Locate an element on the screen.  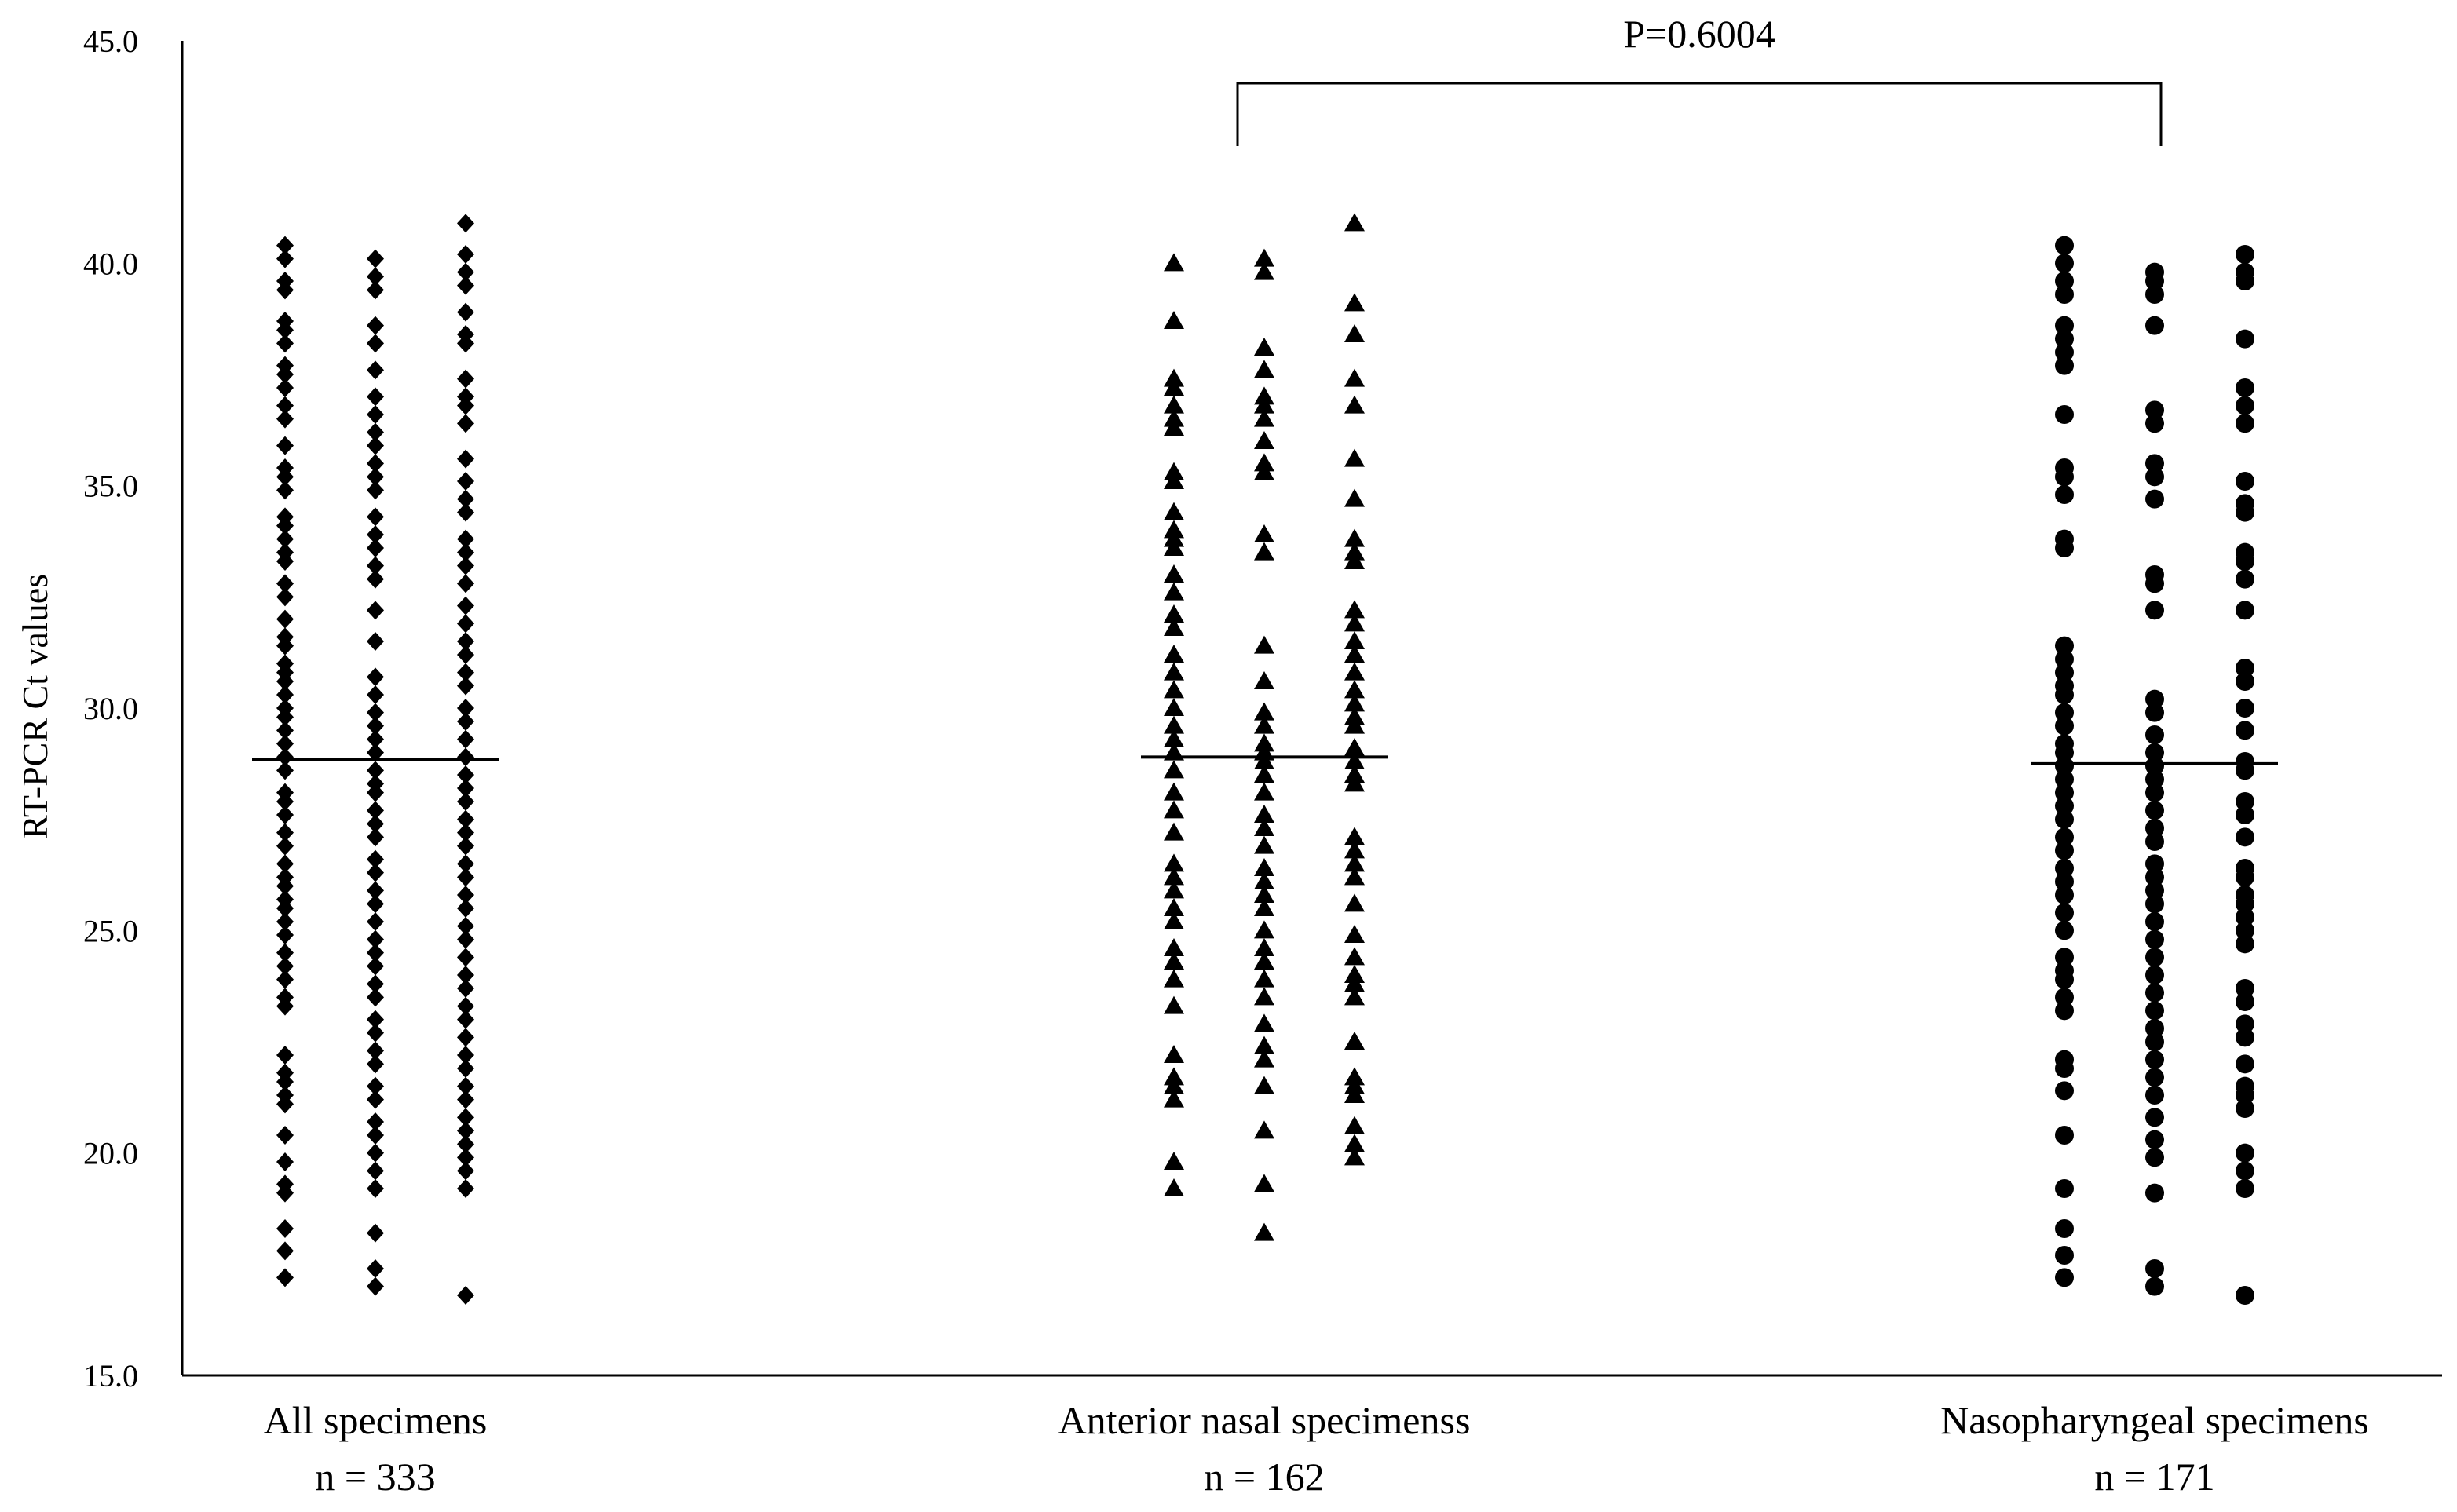
y-tick-label: 35.0 is located at coordinates (110, 486).